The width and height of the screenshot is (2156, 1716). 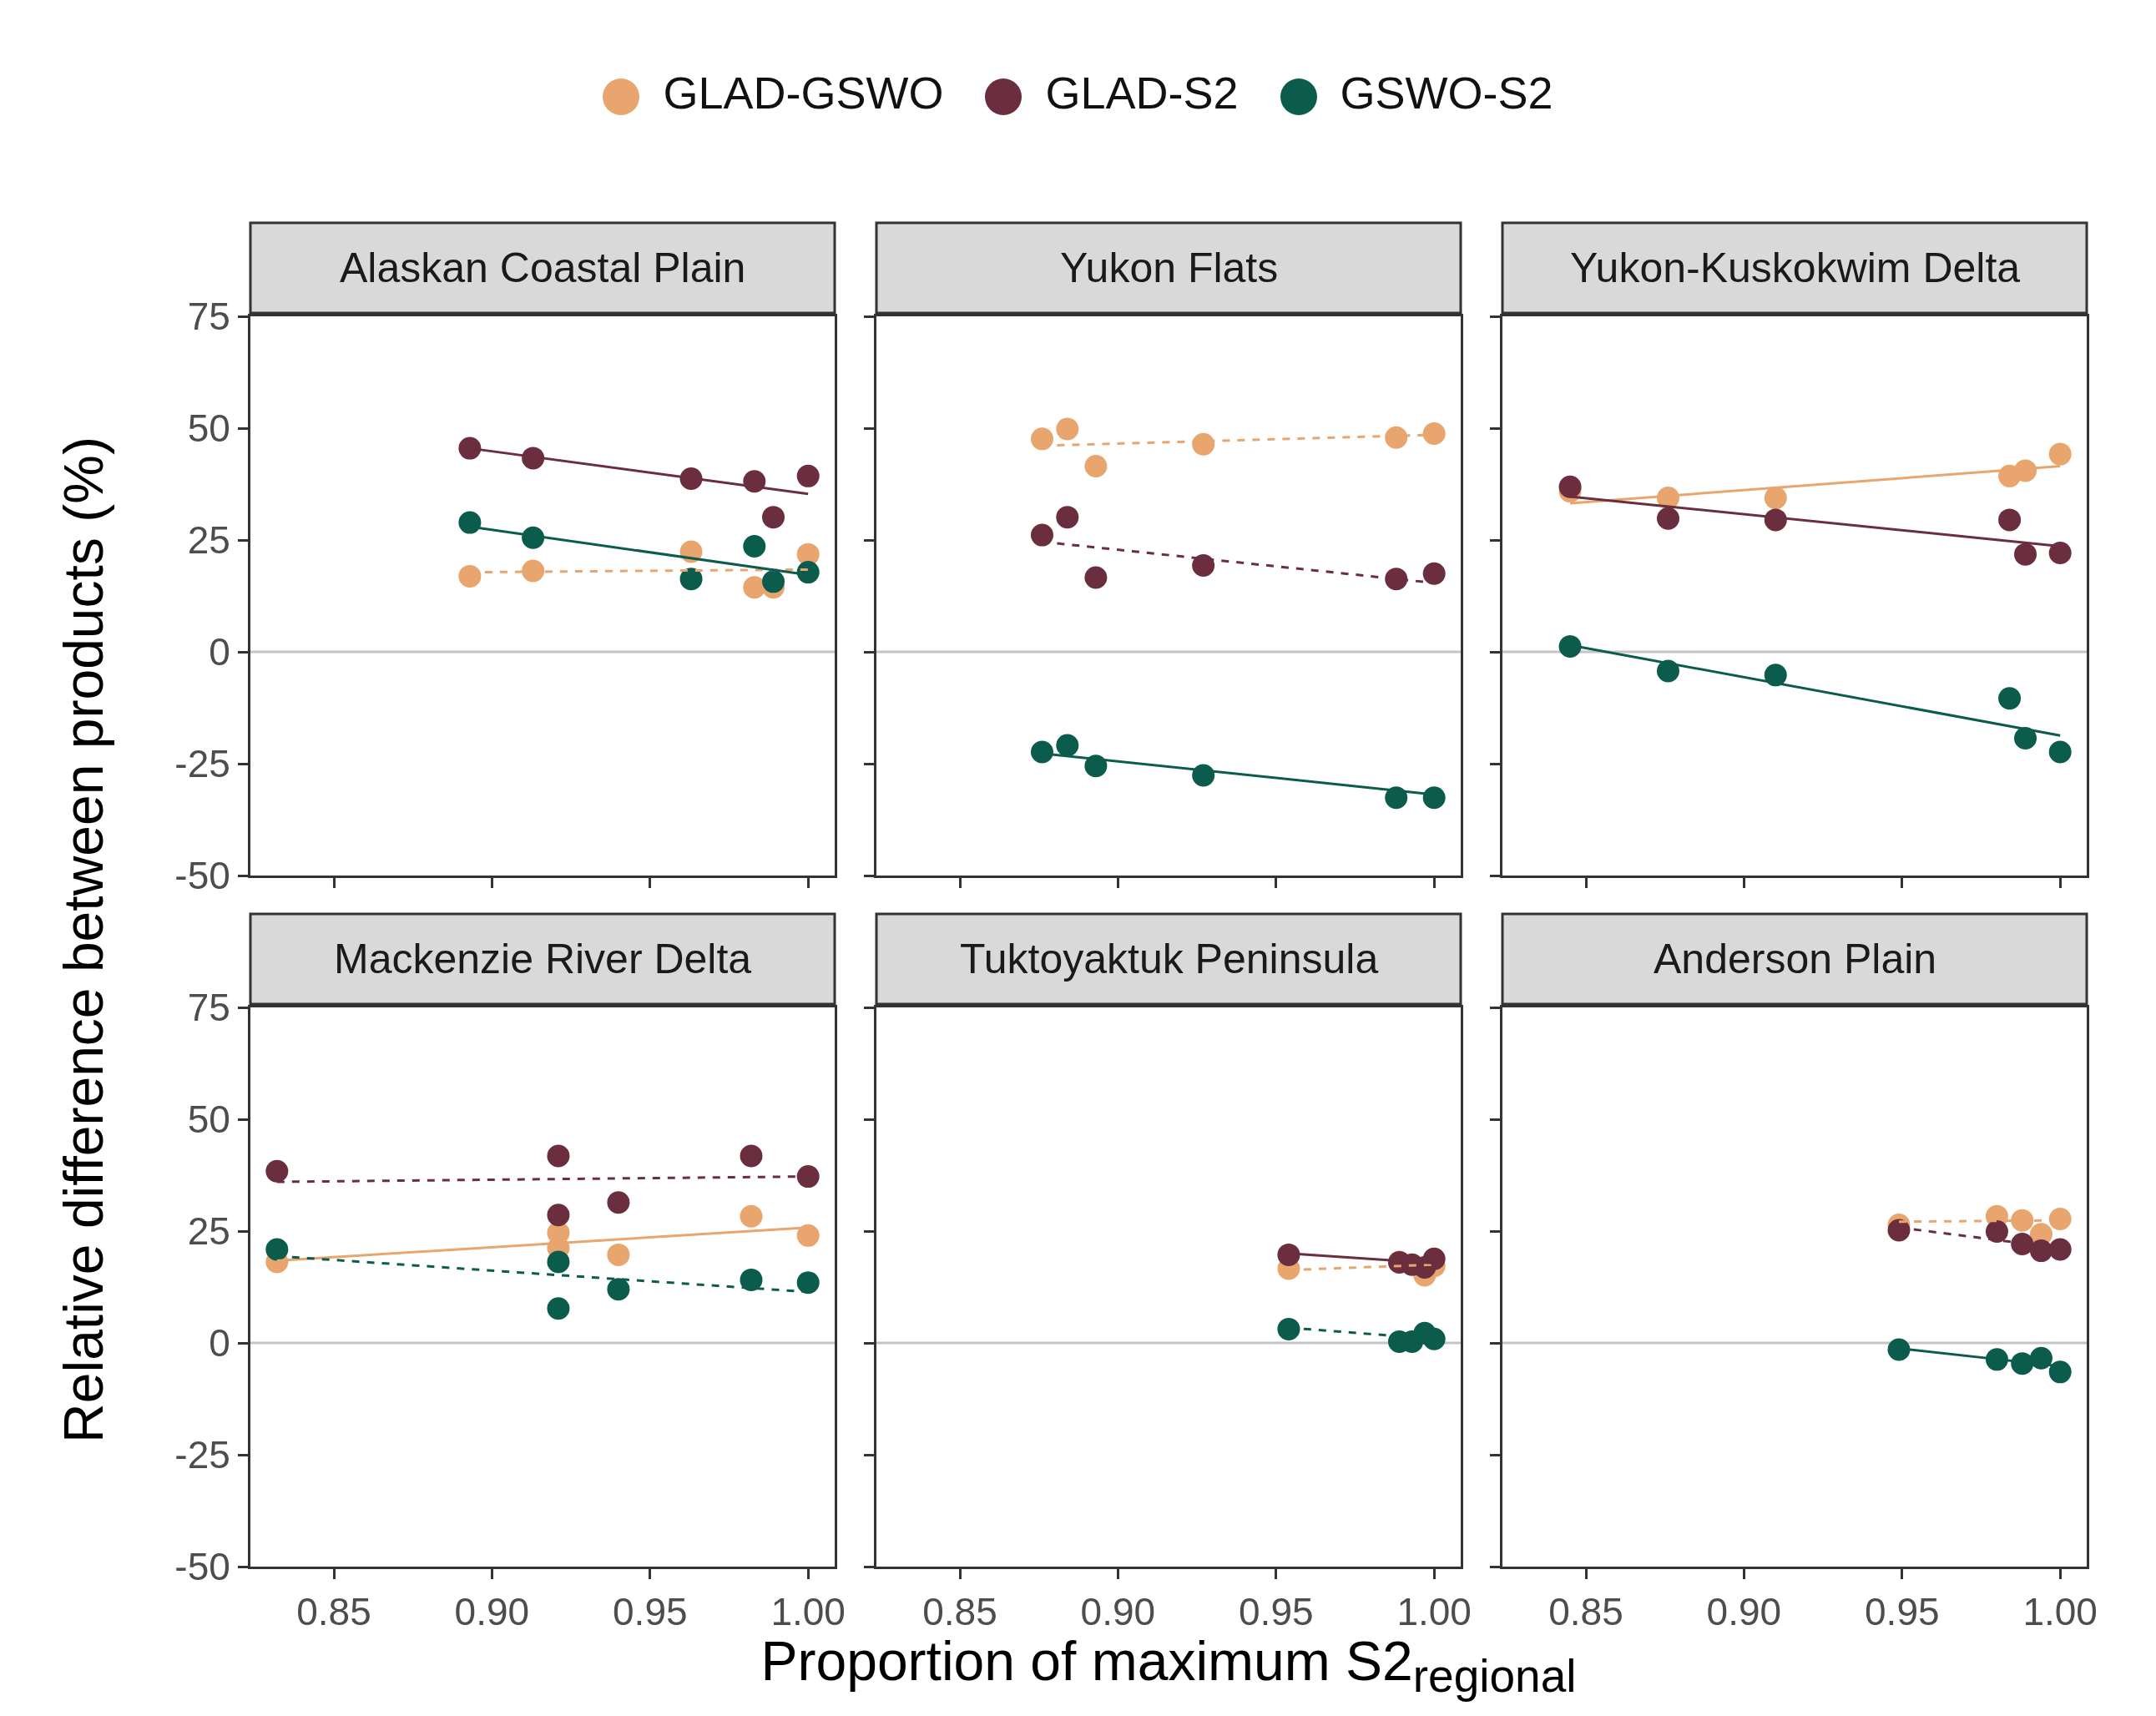 What do you see at coordinates (1795, 959) in the screenshot?
I see `chart-title: Anderson Plain` at bounding box center [1795, 959].